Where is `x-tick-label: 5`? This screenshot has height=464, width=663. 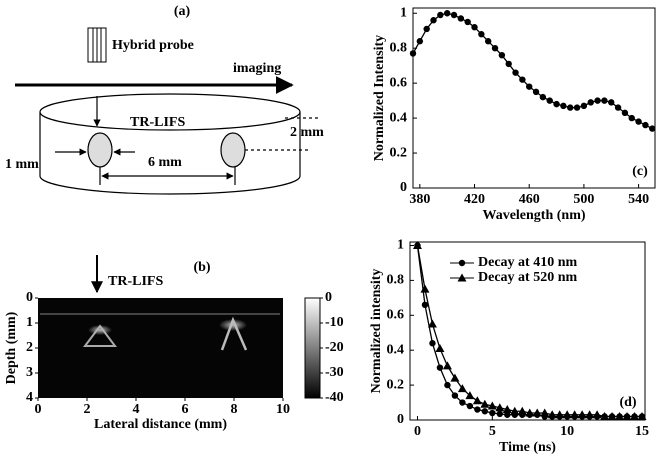
x-tick-label: 5 is located at coordinates (492, 431).